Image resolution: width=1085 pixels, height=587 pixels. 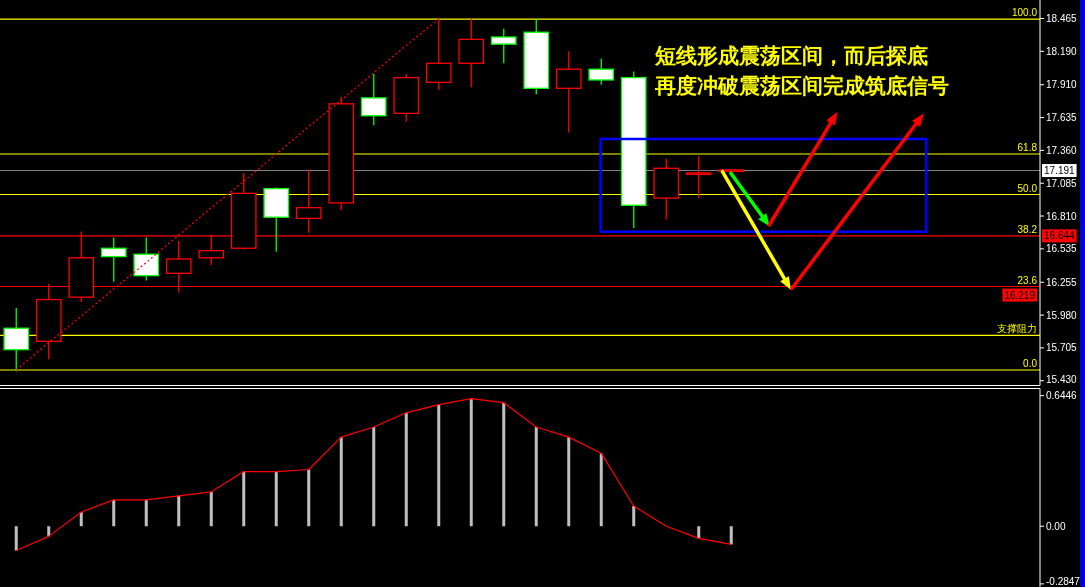 What do you see at coordinates (1062, 348) in the screenshot?
I see `y-tick-label: 15.705` at bounding box center [1062, 348].